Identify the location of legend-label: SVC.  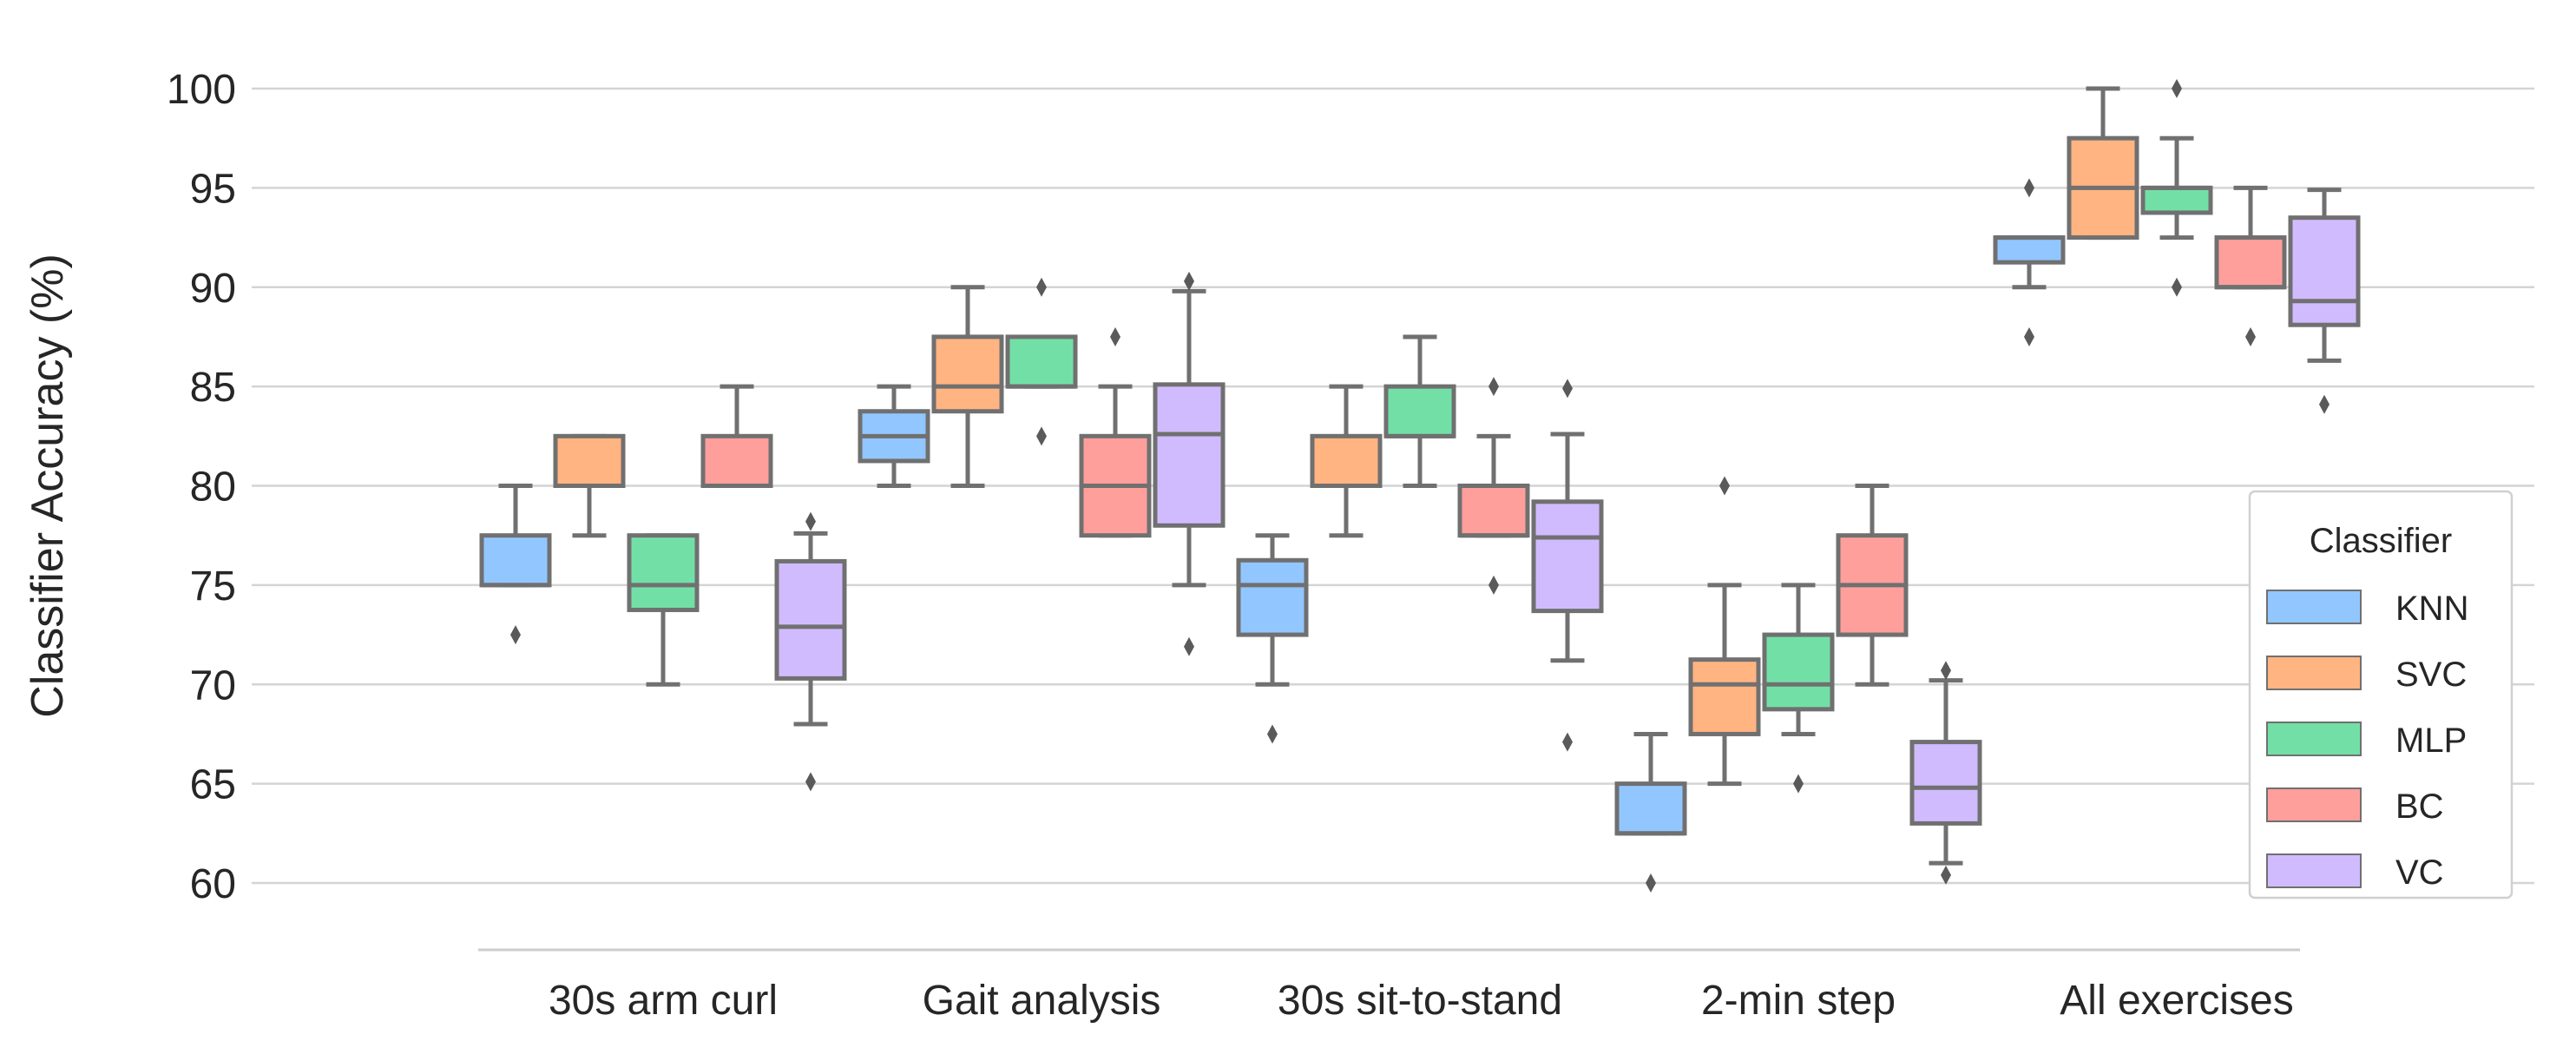
(2431, 675).